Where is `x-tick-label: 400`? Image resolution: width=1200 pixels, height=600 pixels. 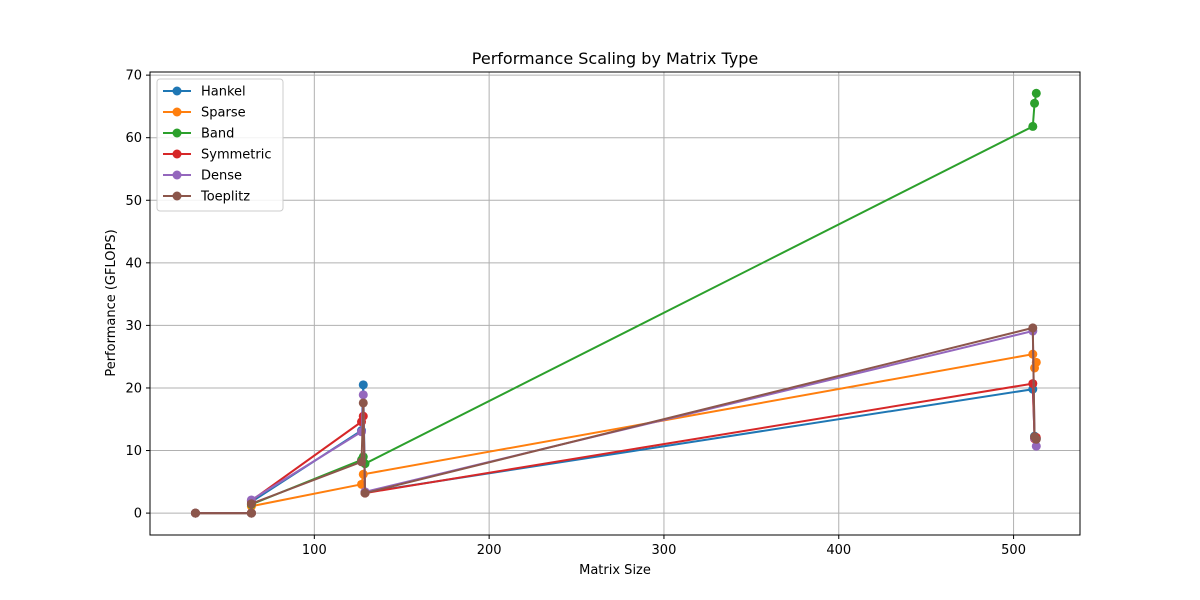 x-tick-label: 400 is located at coordinates (838, 550).